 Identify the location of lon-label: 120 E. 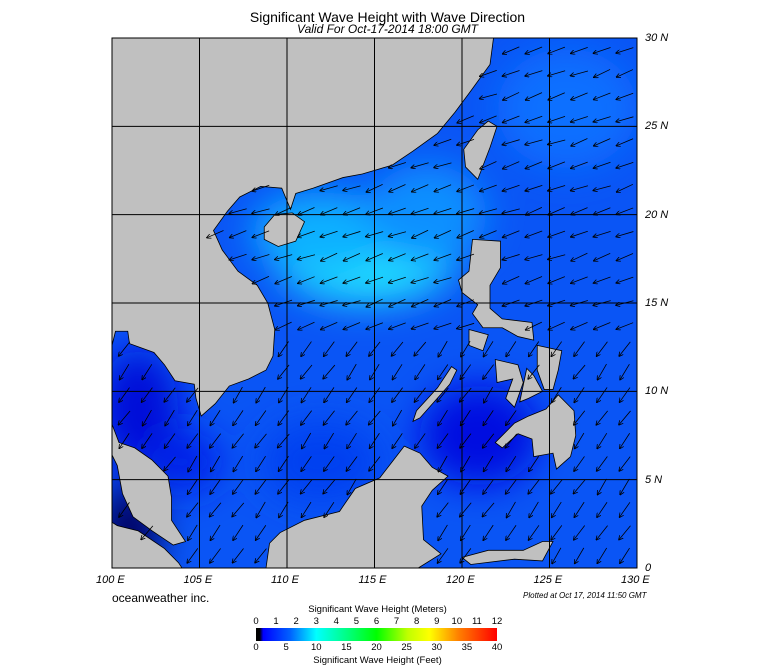
(460, 580).